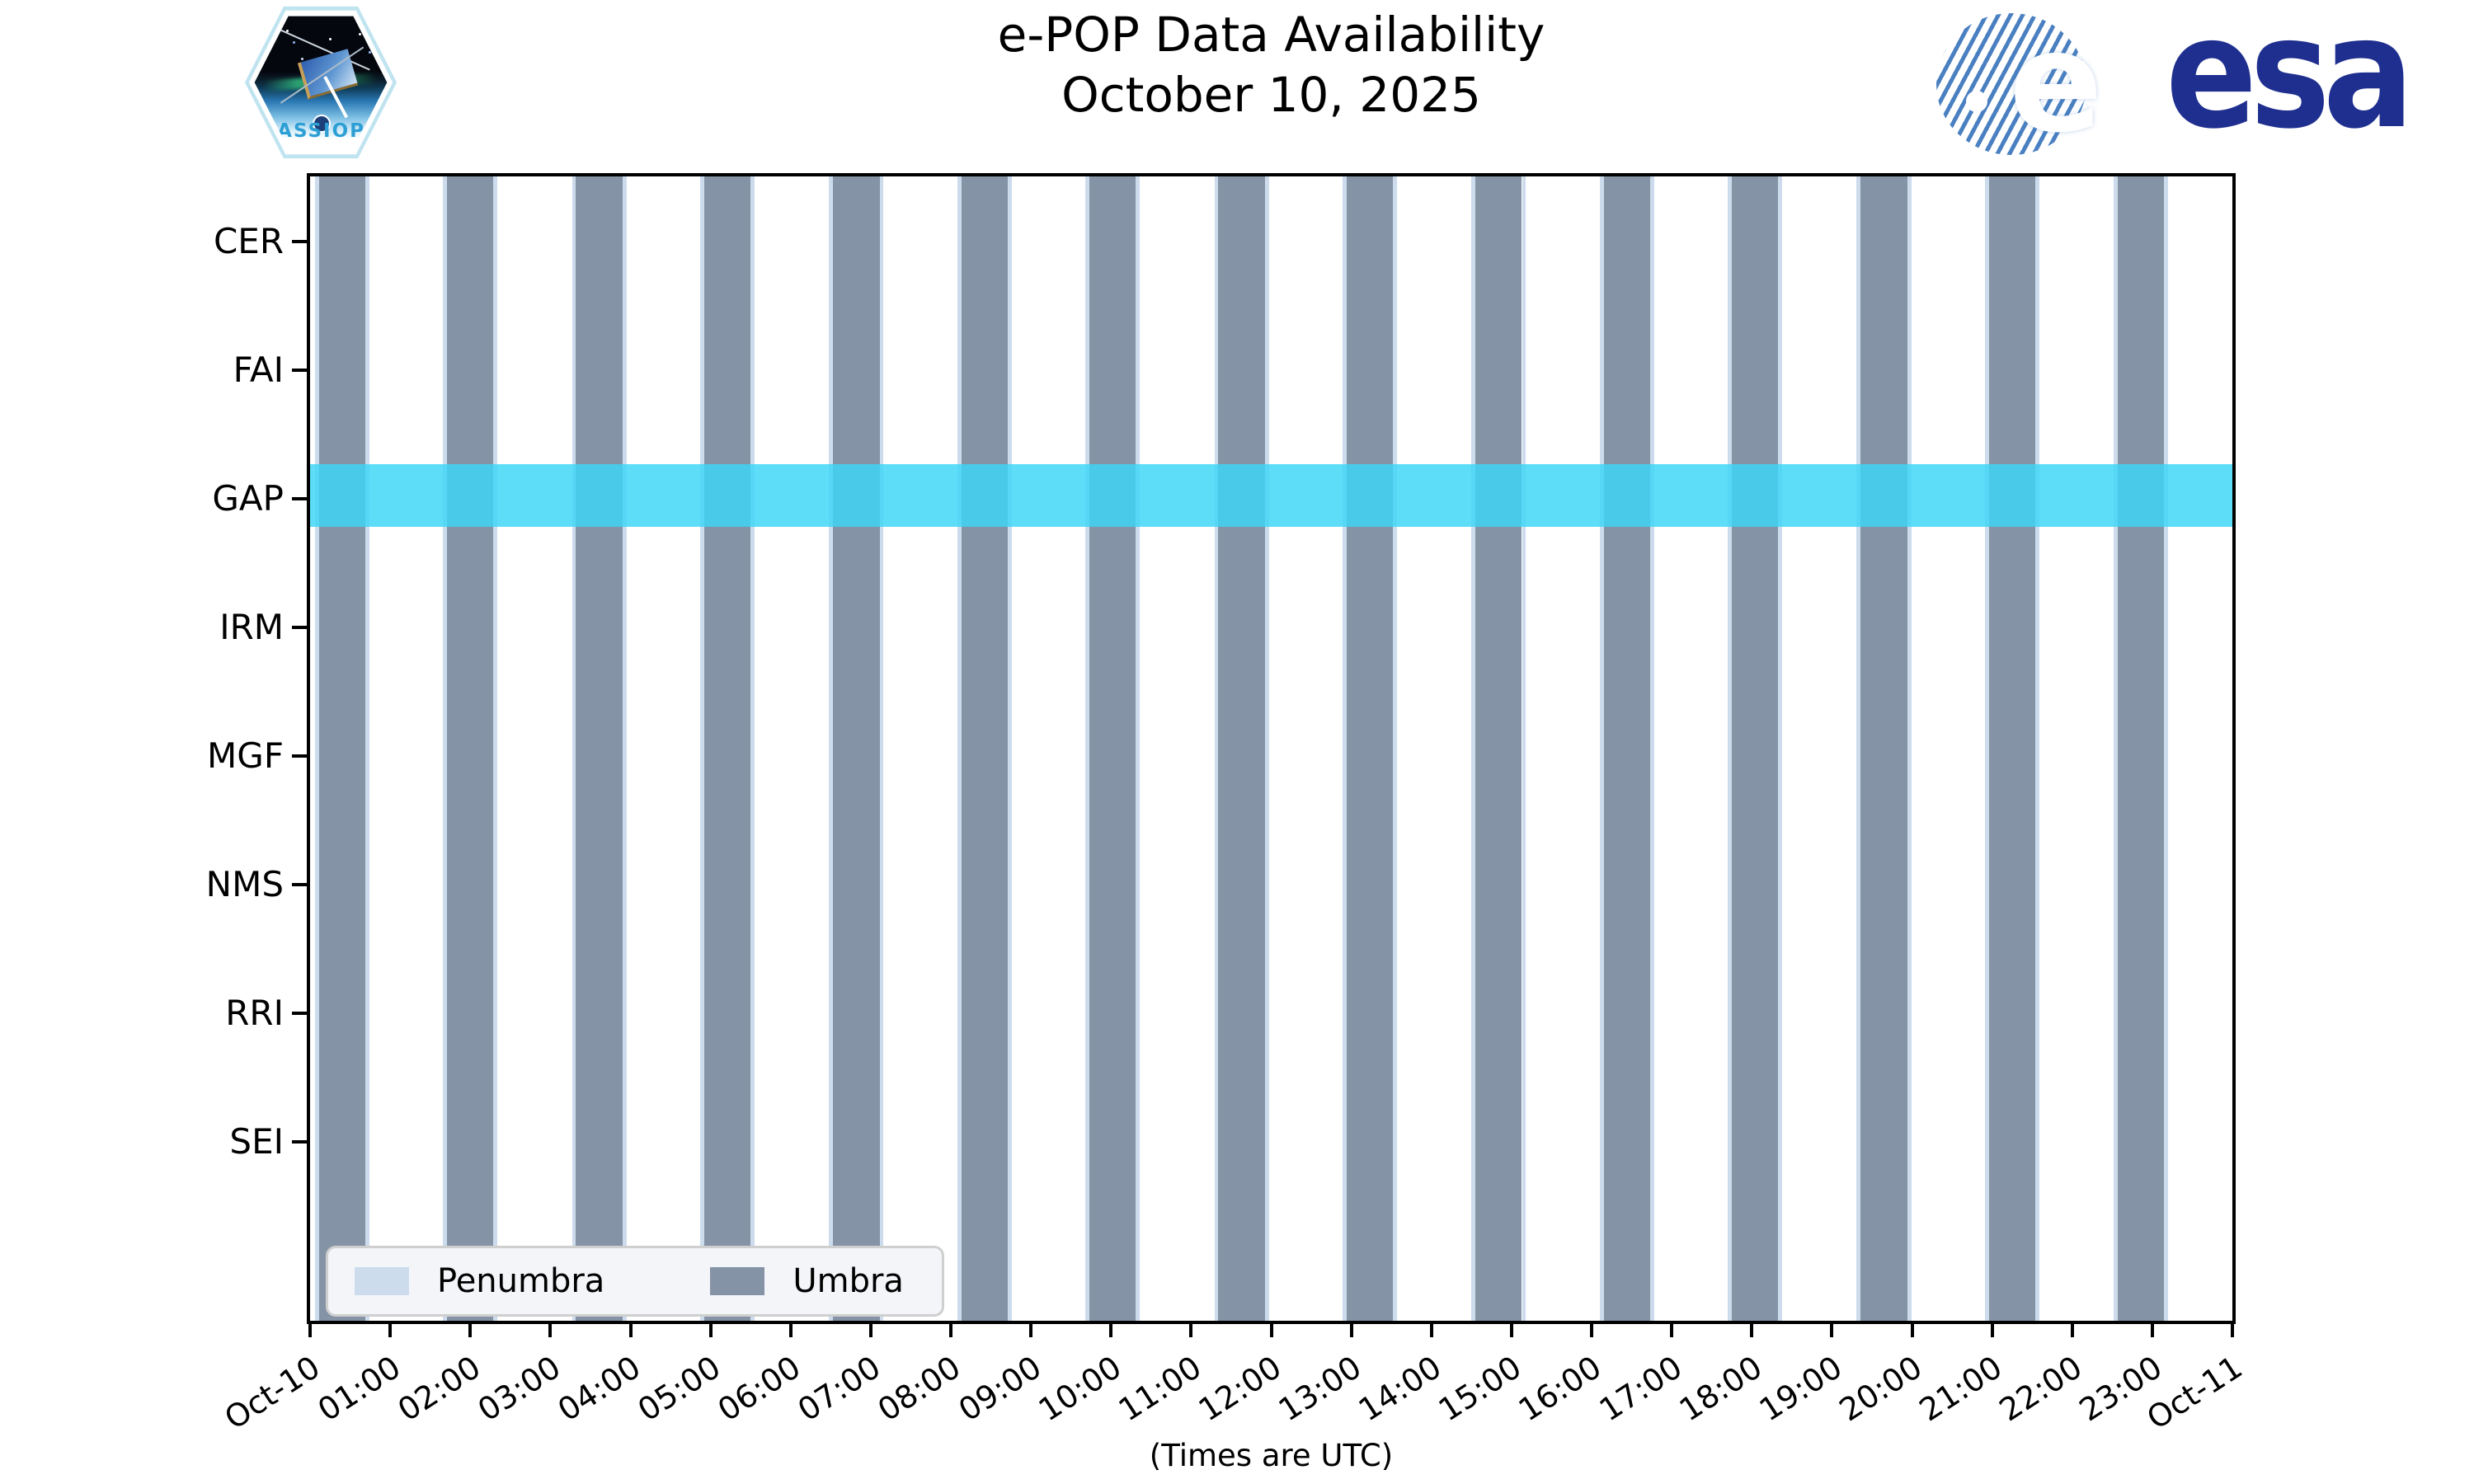 This screenshot has height=1484, width=2474. What do you see at coordinates (1976, 101) in the screenshot?
I see `esa-globe-dot-icon` at bounding box center [1976, 101].